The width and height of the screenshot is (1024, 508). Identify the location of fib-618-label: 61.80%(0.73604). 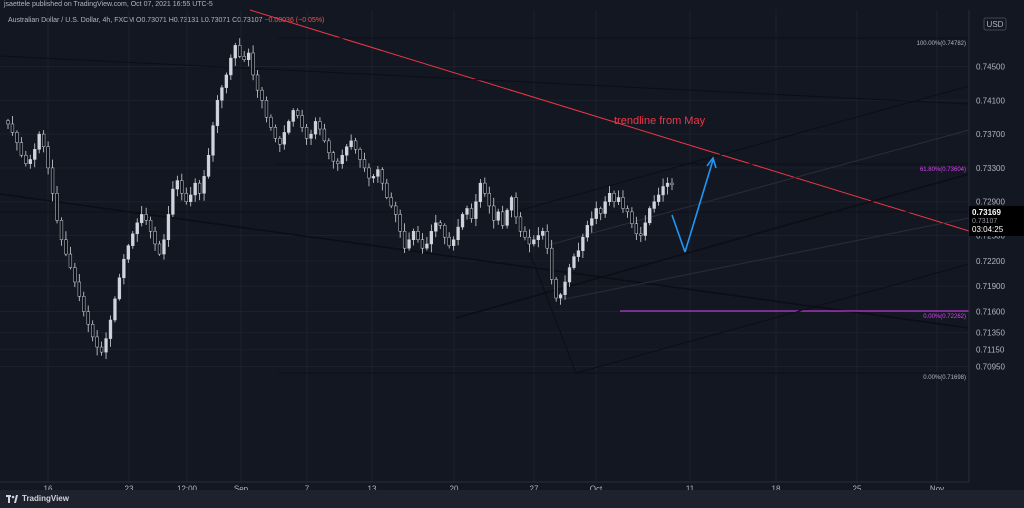
(943, 170).